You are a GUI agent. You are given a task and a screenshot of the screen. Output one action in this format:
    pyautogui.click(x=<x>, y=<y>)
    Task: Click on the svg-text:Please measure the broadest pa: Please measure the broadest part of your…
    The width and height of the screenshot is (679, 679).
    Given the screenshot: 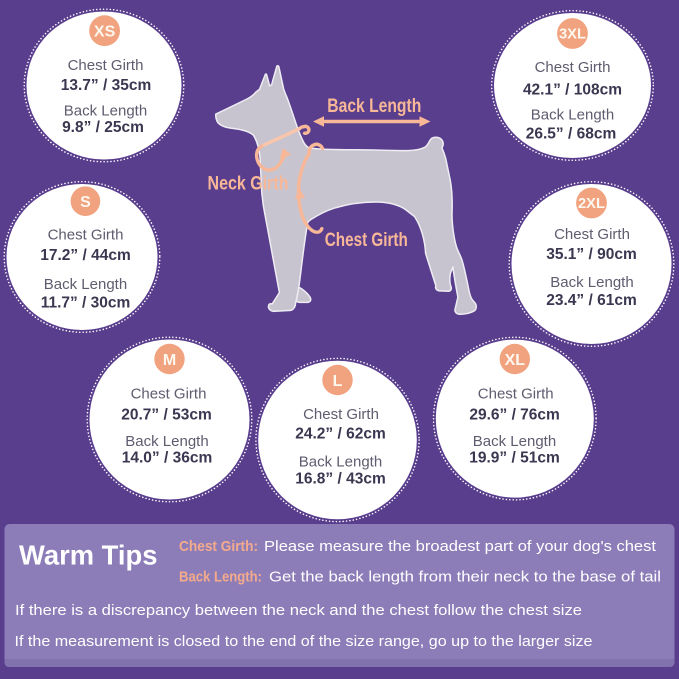 What is the action you would take?
    pyautogui.click(x=460, y=546)
    